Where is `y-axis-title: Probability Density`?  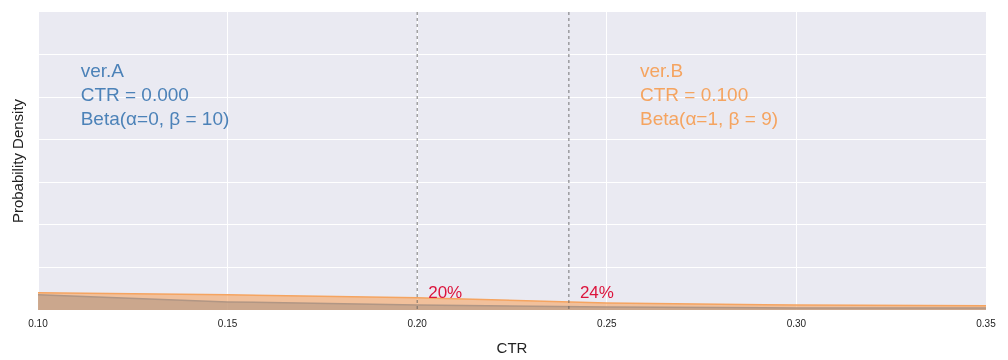 y-axis-title: Probability Density is located at coordinates (18, 161).